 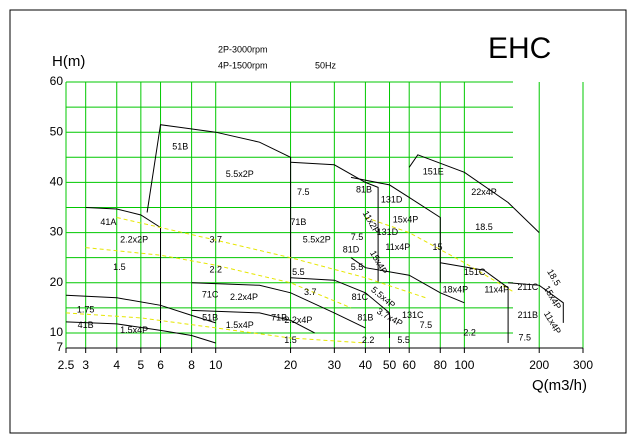 I want to click on region-label: 81D, so click(x=351, y=250).